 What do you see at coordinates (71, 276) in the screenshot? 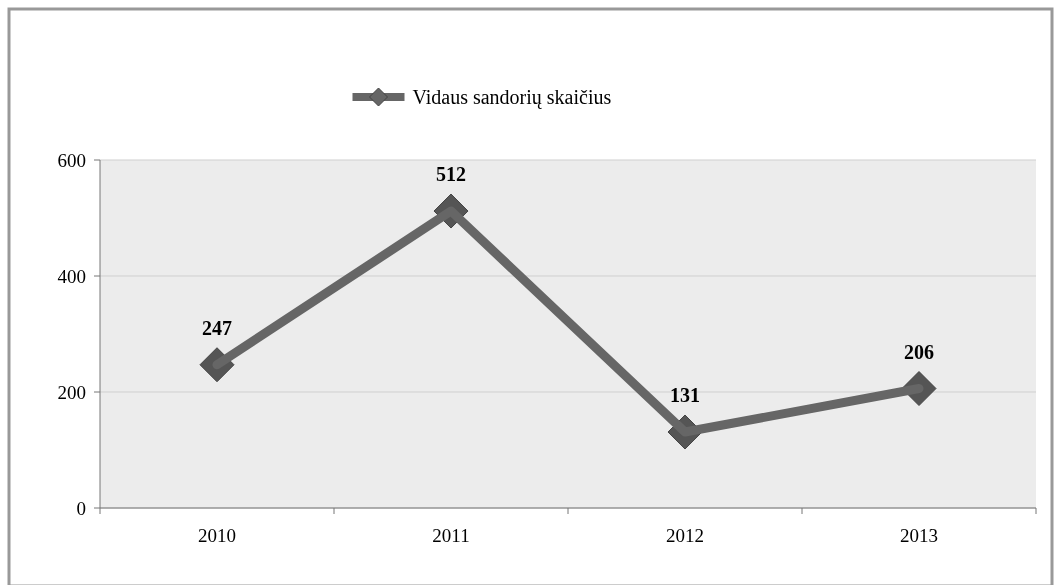
I see `y-tick-label: 400` at bounding box center [71, 276].